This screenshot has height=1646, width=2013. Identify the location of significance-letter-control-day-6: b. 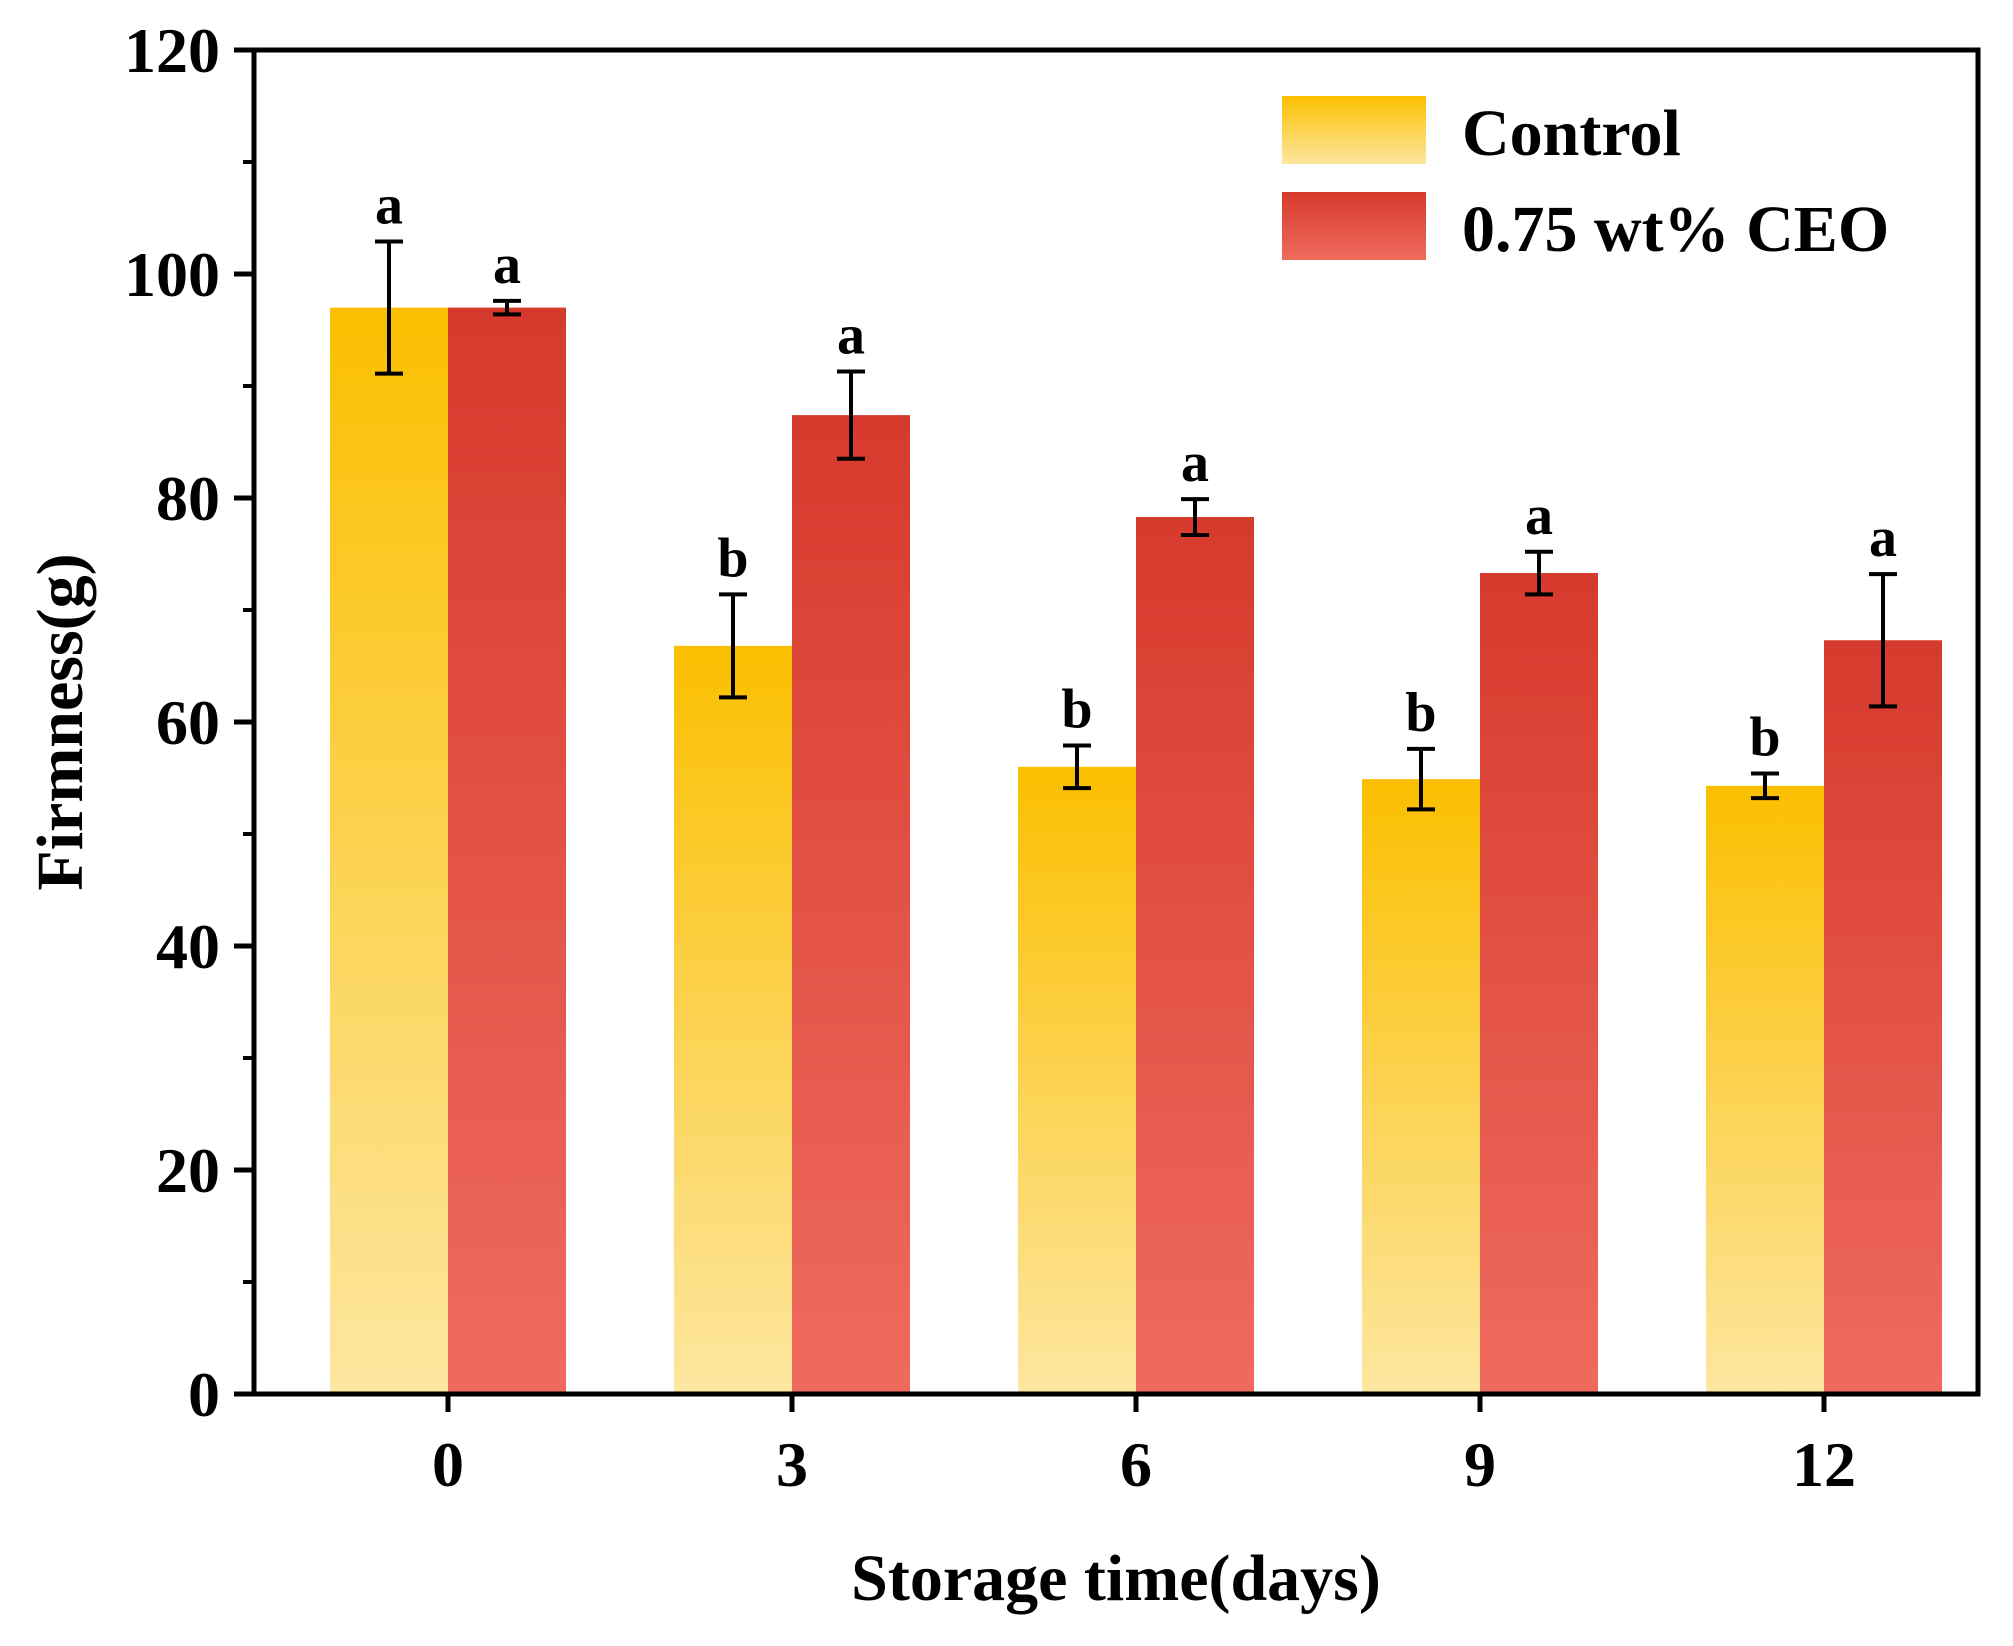
(1076, 710).